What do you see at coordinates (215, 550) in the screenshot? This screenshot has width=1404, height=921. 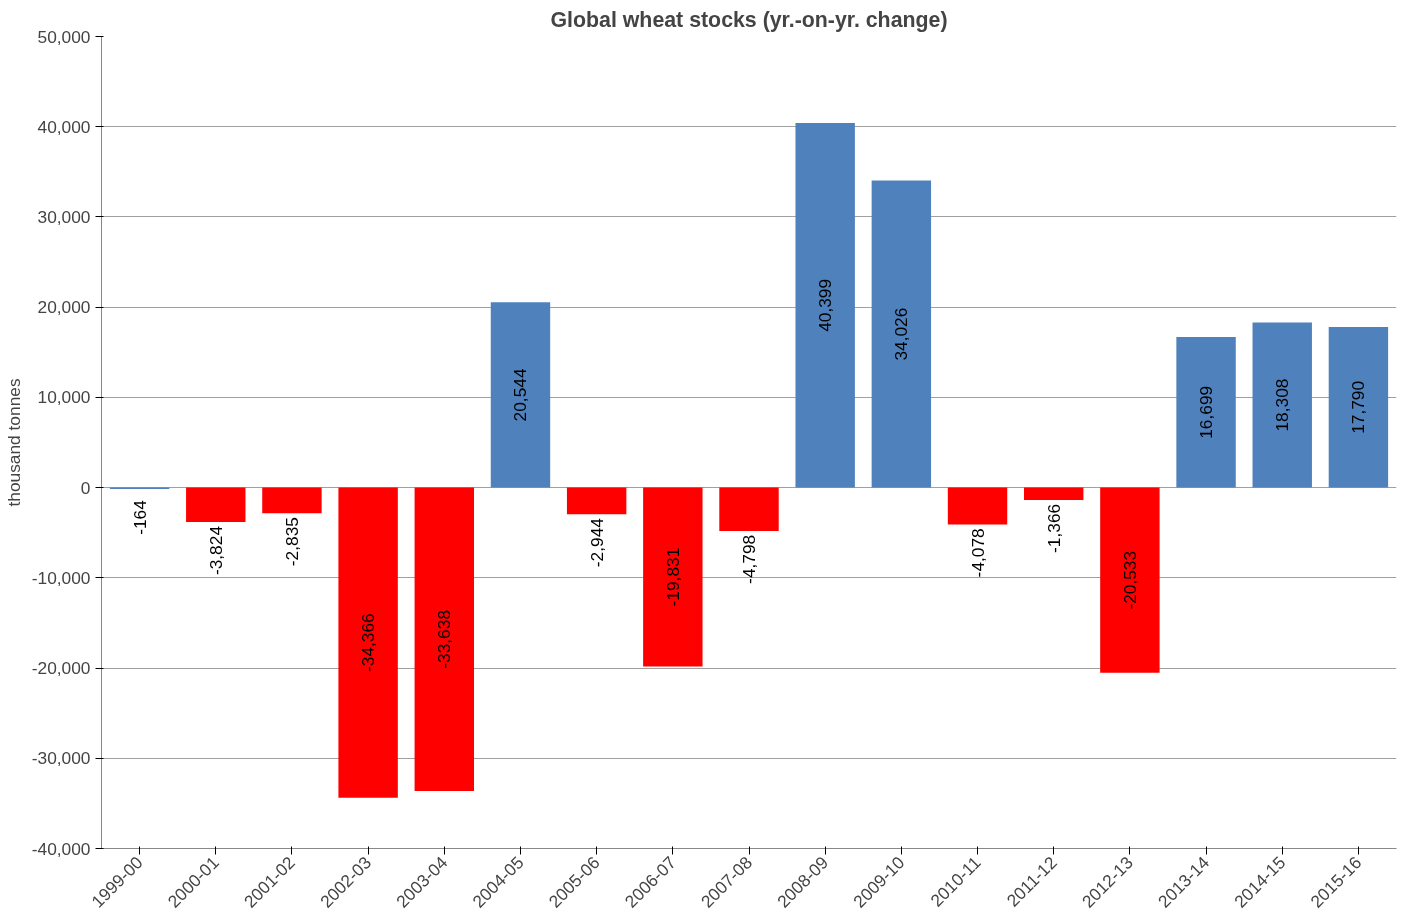 I see `data-label: -3,824` at bounding box center [215, 550].